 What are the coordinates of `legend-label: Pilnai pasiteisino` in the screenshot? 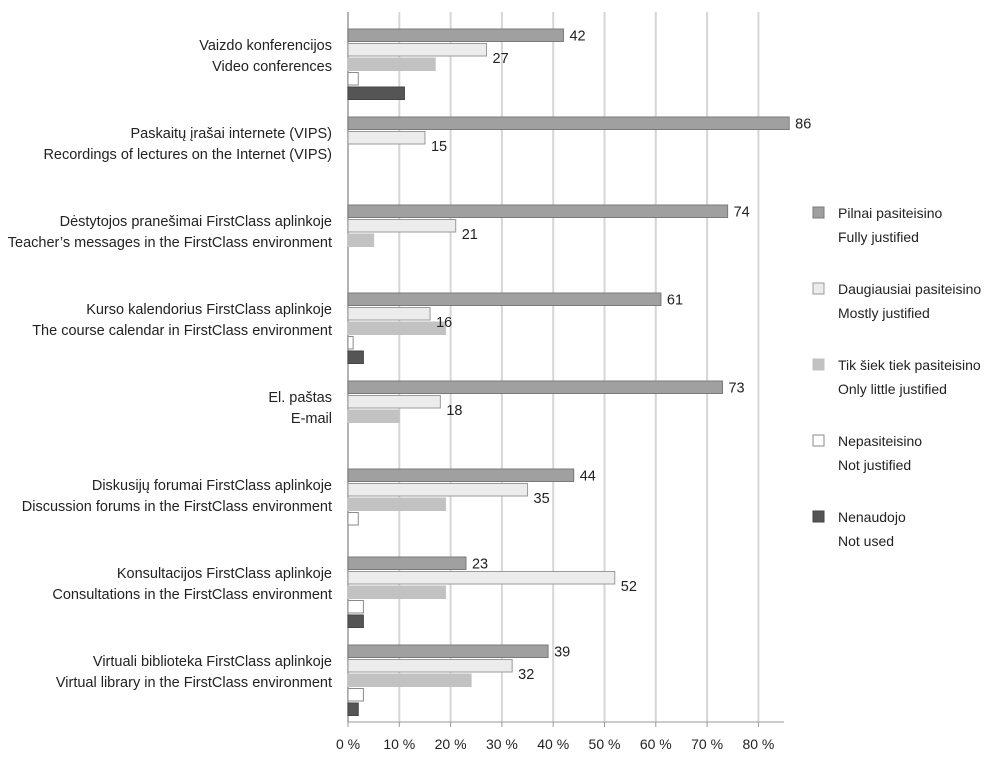 It's located at (890, 213).